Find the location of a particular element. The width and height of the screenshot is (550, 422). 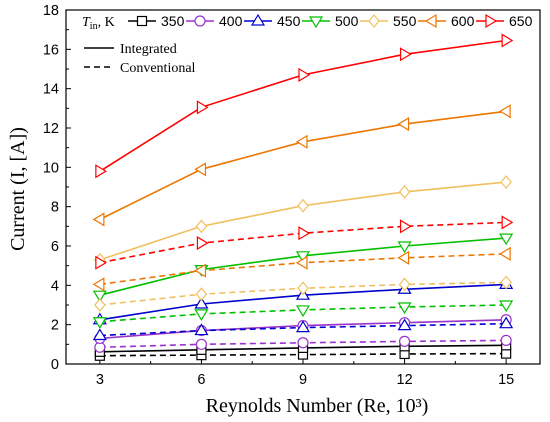

x-tick-label: 9 is located at coordinates (303, 380).